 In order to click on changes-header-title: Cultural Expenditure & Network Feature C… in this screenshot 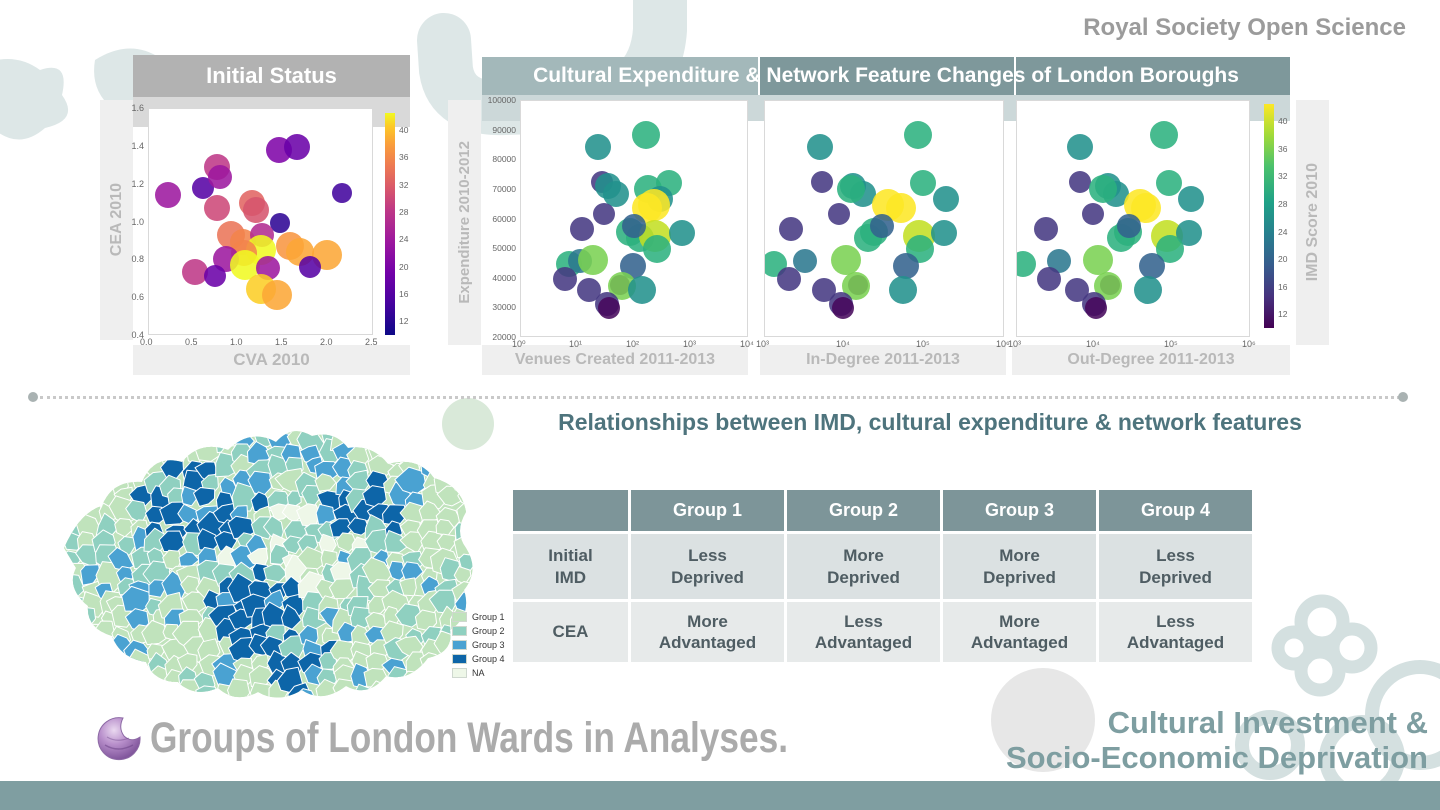, I will do `click(886, 75)`.